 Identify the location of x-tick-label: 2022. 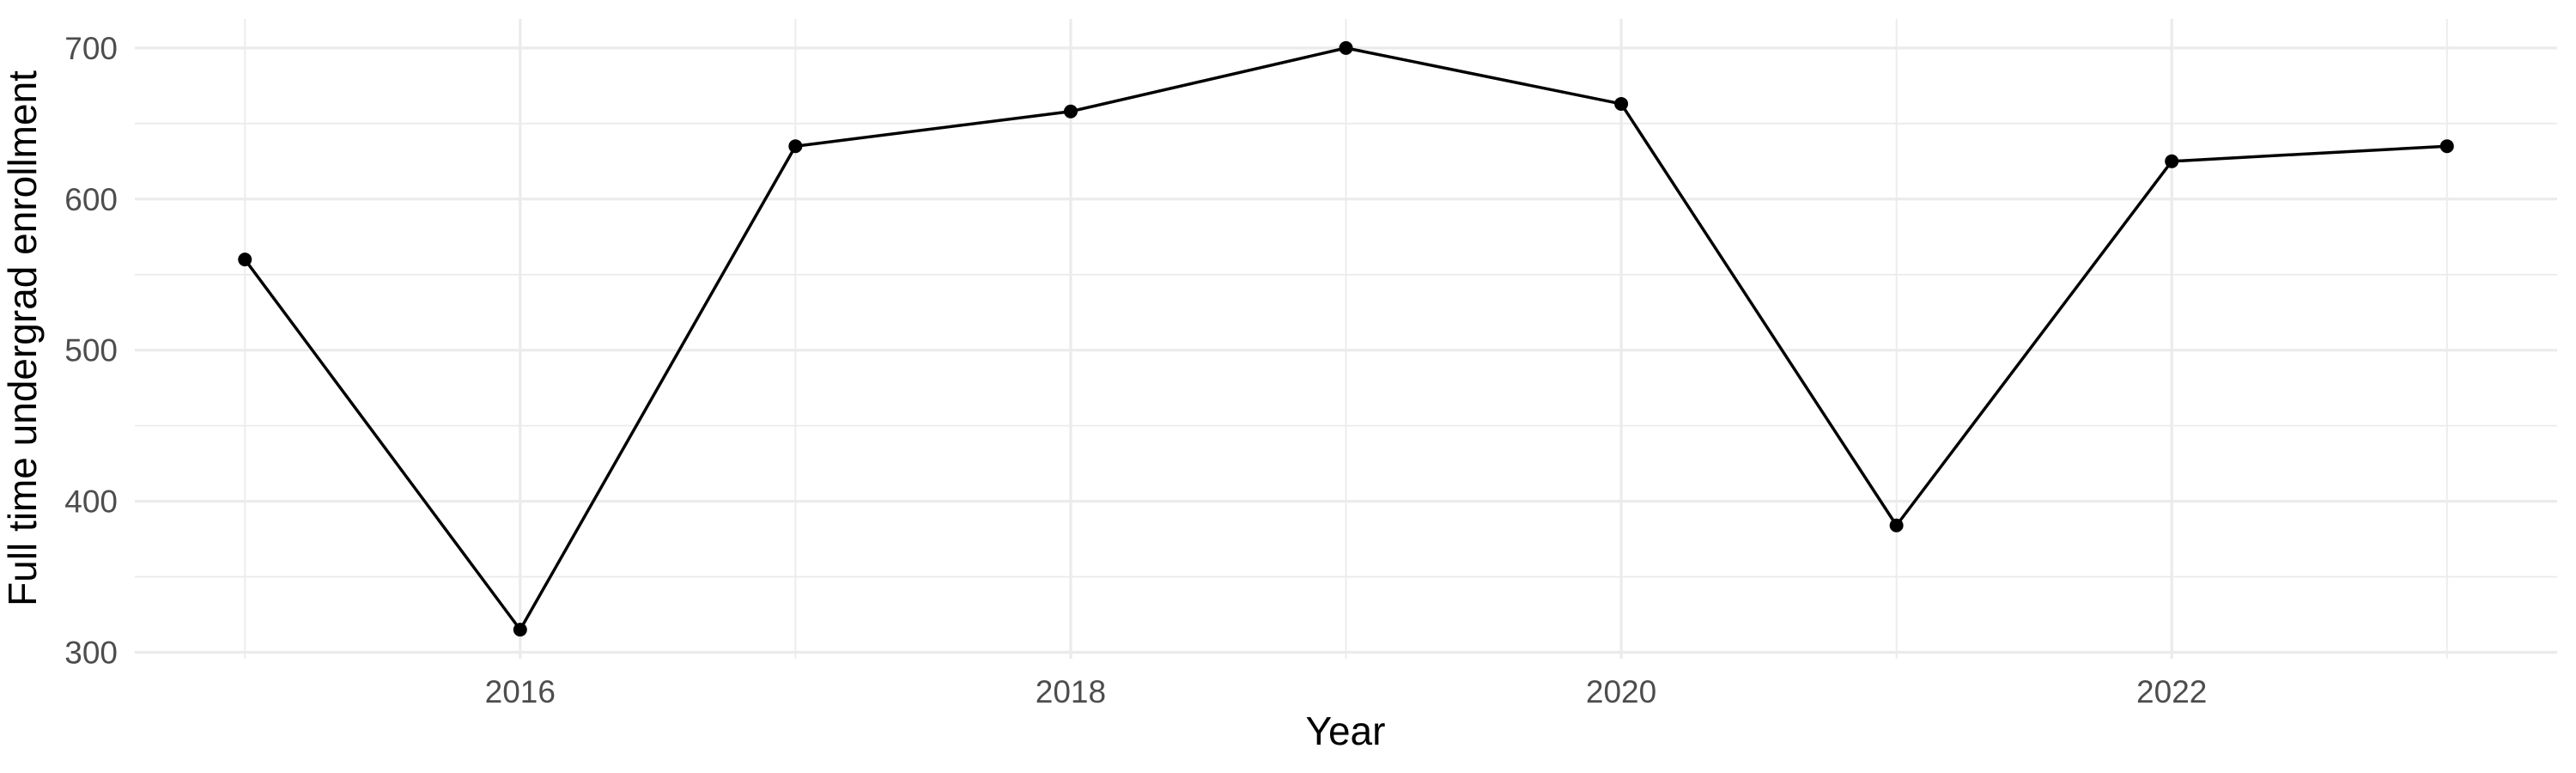
(2171, 691).